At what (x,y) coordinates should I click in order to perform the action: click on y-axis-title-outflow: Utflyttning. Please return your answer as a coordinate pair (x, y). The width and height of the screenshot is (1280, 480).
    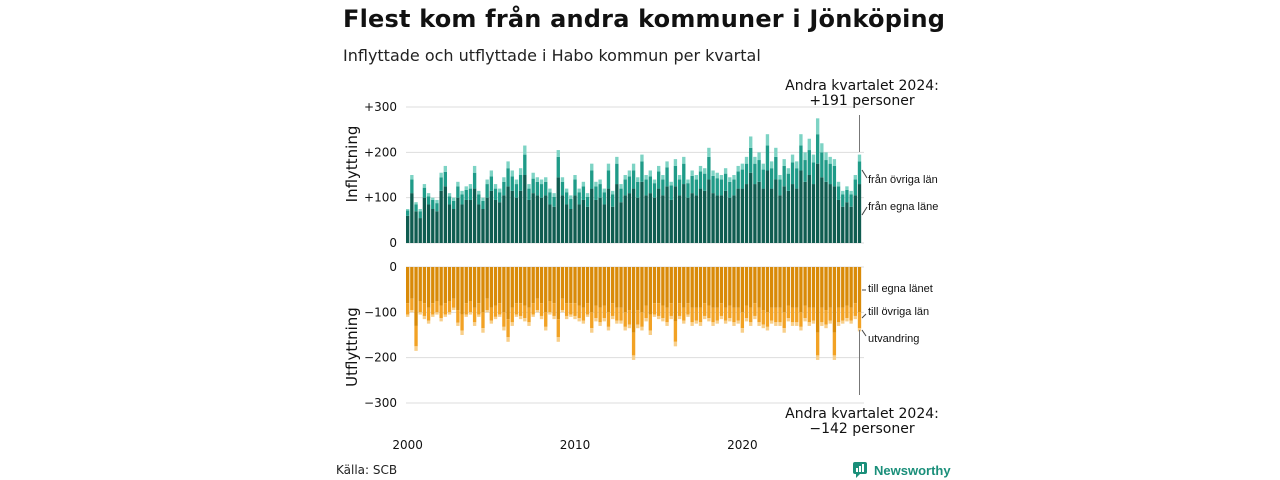
    Looking at the image, I should click on (352, 347).